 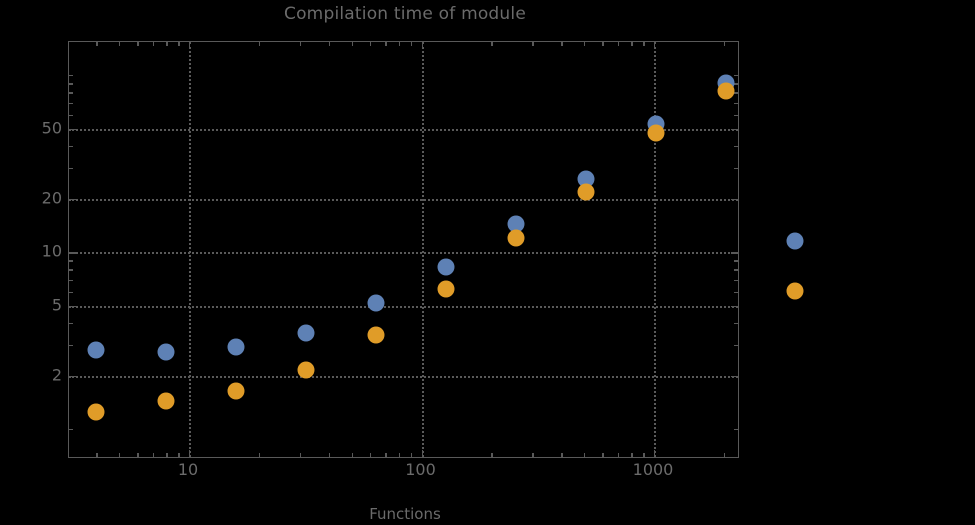 I want to click on x-axis-tick-label: 100, so click(x=420, y=469).